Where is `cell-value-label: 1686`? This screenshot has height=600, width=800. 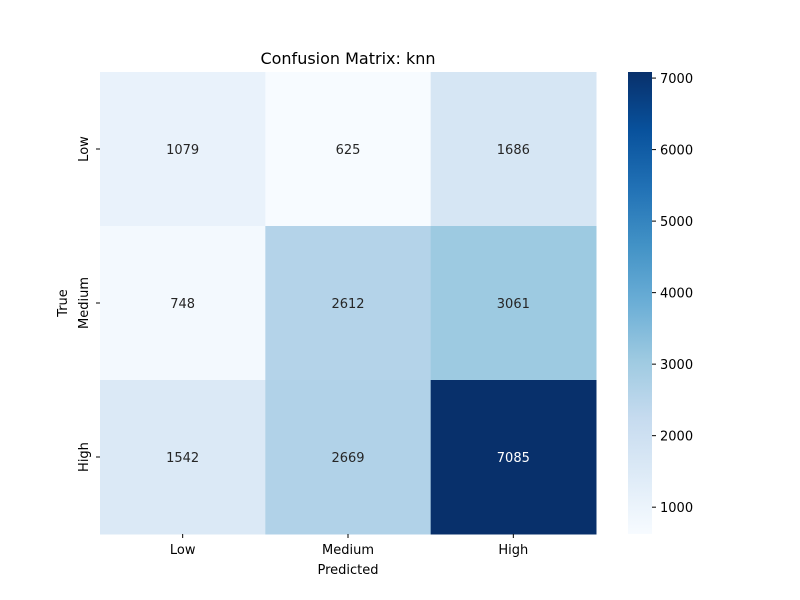 cell-value-label: 1686 is located at coordinates (513, 150).